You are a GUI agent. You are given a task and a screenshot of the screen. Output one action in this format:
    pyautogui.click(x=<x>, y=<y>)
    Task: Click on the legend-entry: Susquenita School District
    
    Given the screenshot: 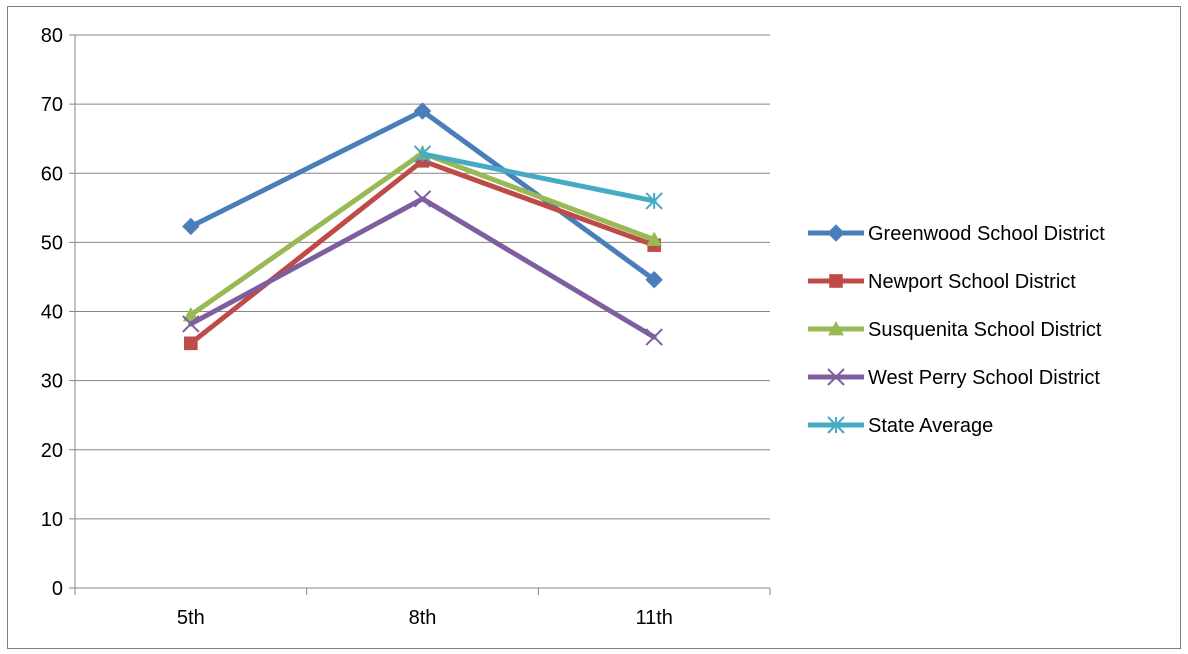 What is the action you would take?
    pyautogui.click(x=955, y=330)
    